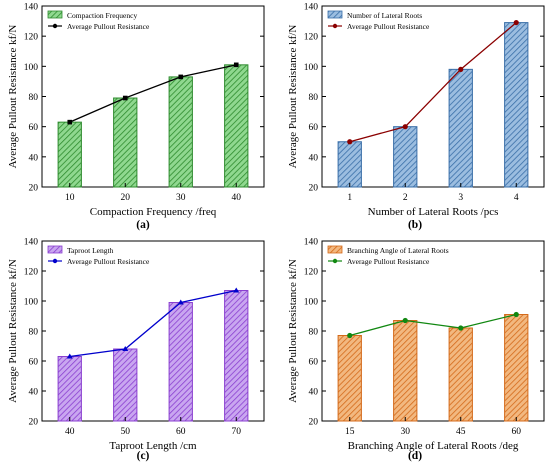 This screenshot has width=550, height=469. I want to click on x-axis-label: Number of Lateral Roots /pcs, so click(433, 212).